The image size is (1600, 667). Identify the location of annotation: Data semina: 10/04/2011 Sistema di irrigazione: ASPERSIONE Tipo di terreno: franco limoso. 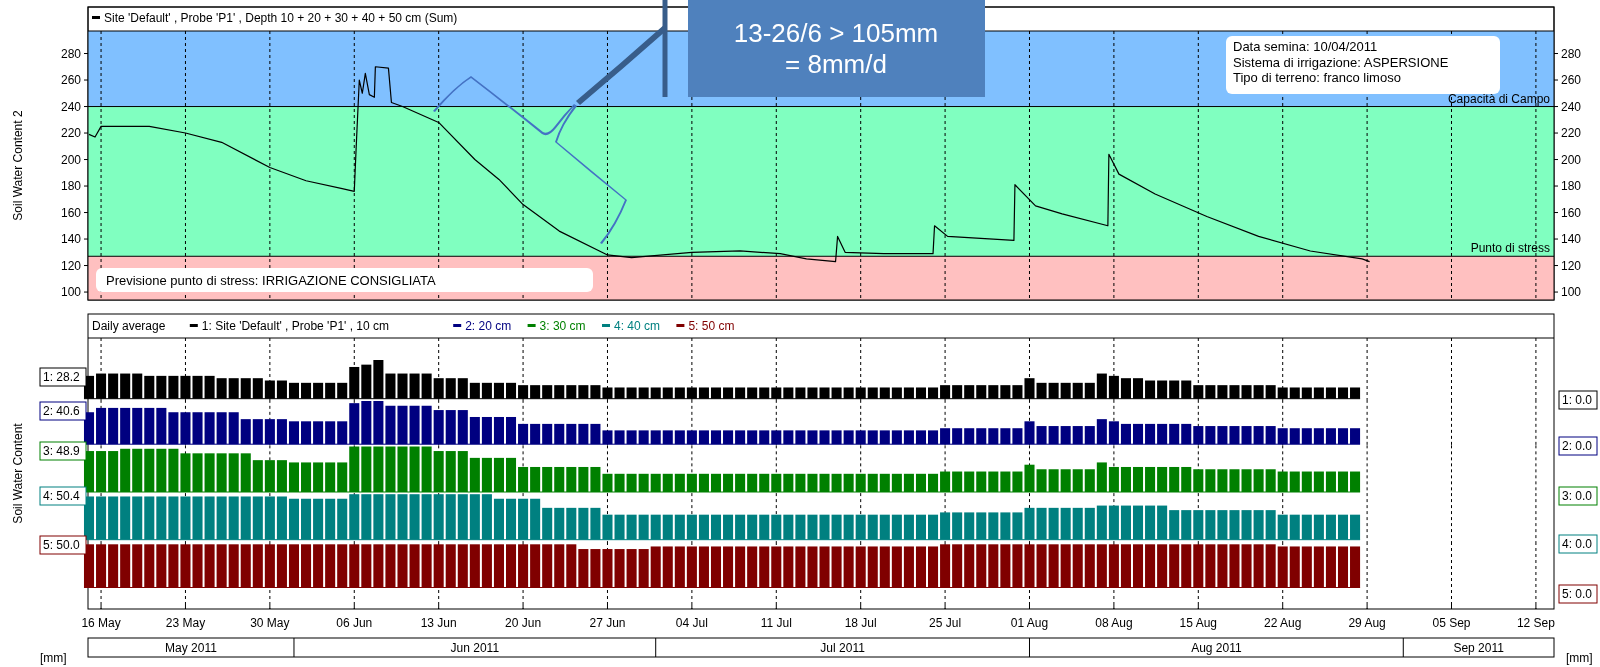
(1341, 62).